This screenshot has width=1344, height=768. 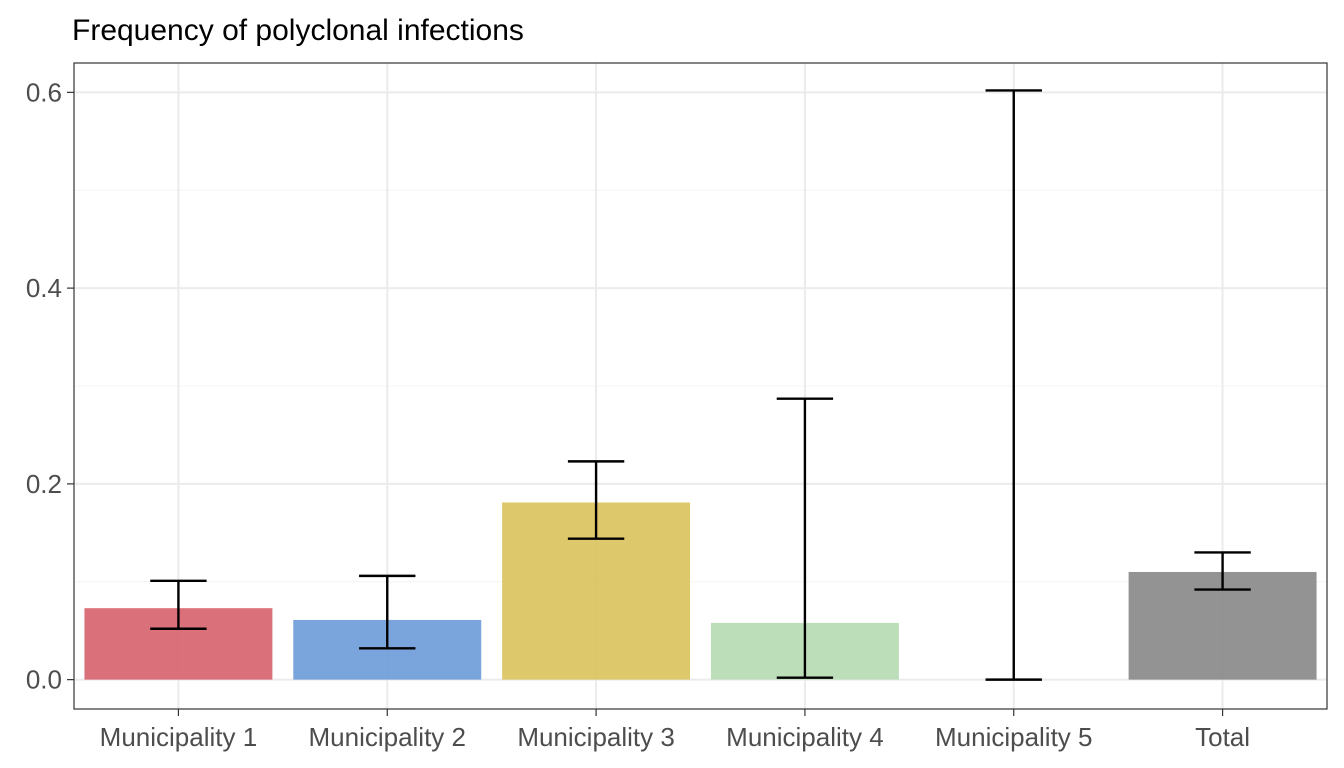 I want to click on y-tick-label: 0.6, so click(x=44, y=92).